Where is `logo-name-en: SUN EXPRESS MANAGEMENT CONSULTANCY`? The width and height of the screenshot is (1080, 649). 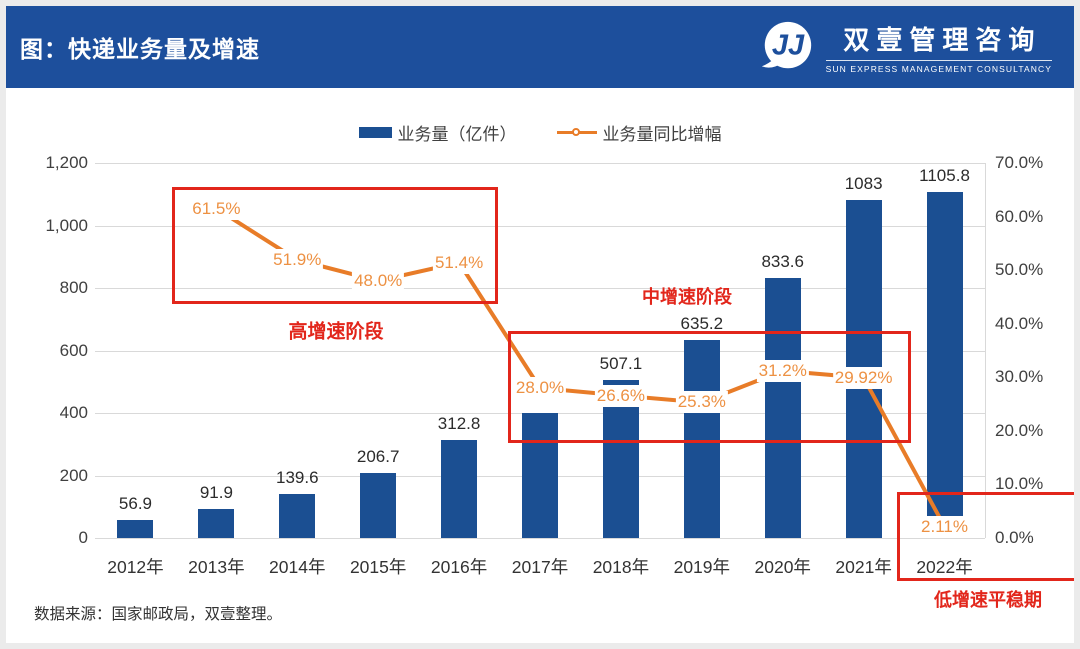
logo-name-en: SUN EXPRESS MANAGEMENT CONSULTANCY is located at coordinates (938, 67).